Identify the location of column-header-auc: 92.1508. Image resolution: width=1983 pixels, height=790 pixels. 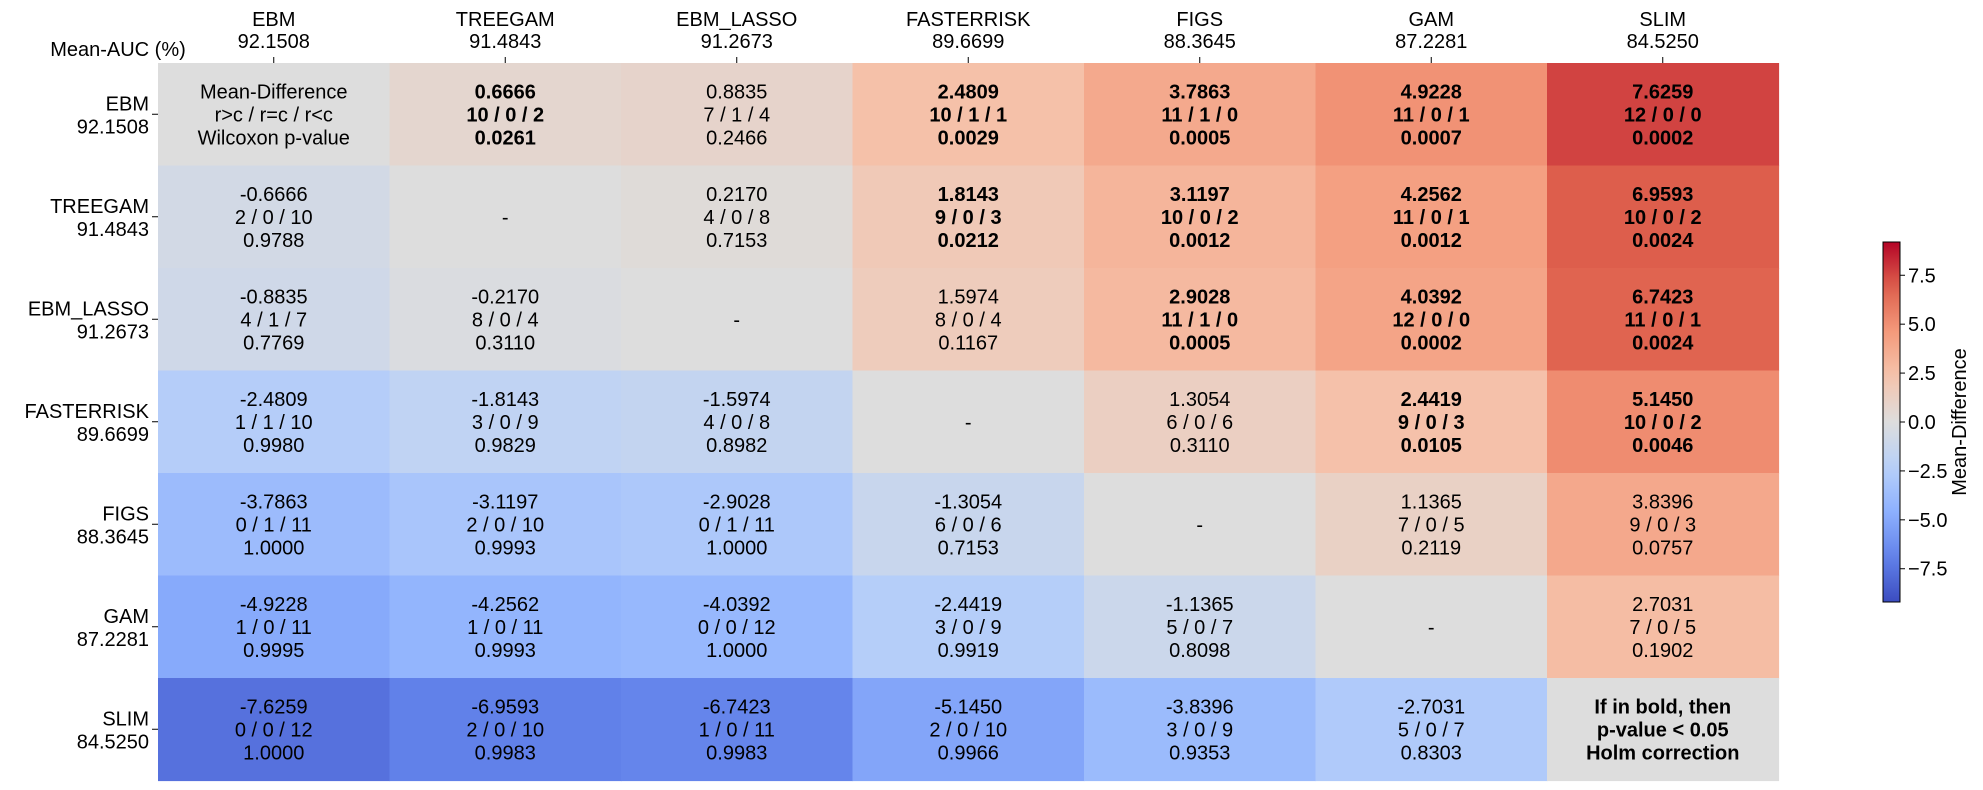
(274, 42).